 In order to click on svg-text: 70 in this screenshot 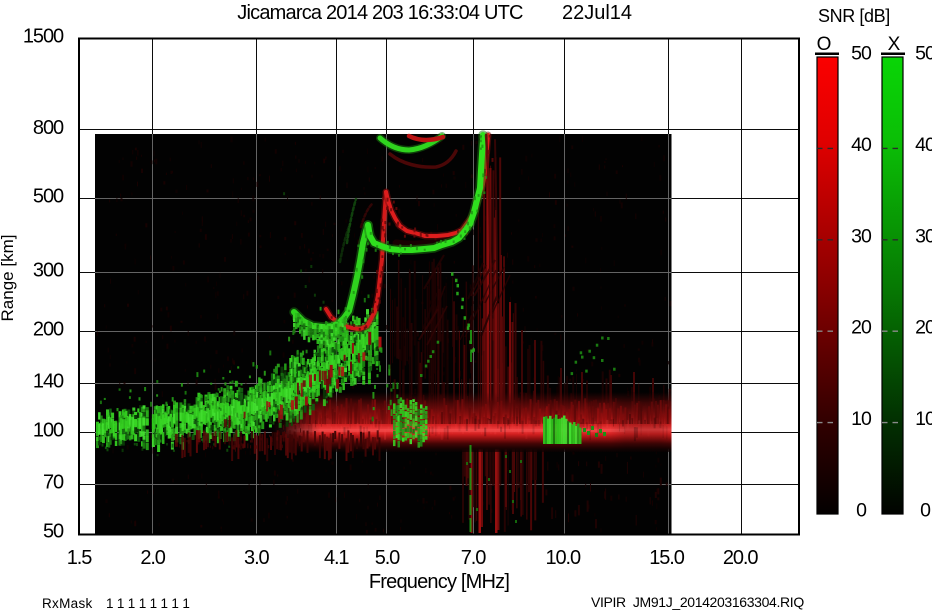, I will do `click(53, 483)`.